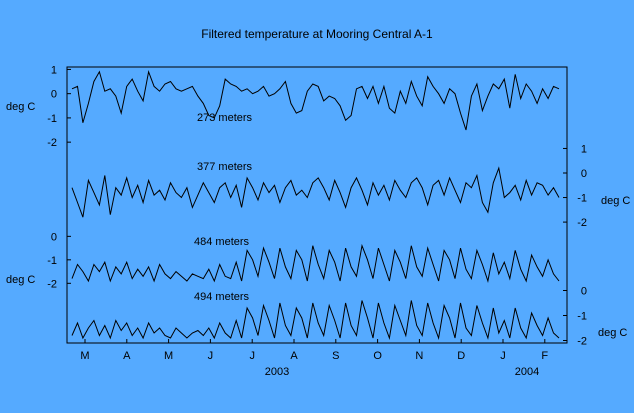 The image size is (634, 413). Describe the element at coordinates (461, 356) in the screenshot. I see `month-label: D` at that location.